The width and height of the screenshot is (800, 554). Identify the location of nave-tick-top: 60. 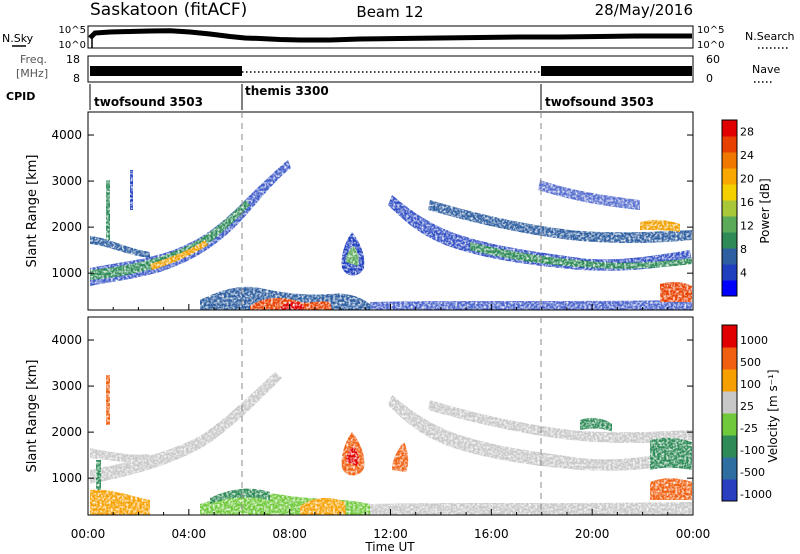
(713, 59).